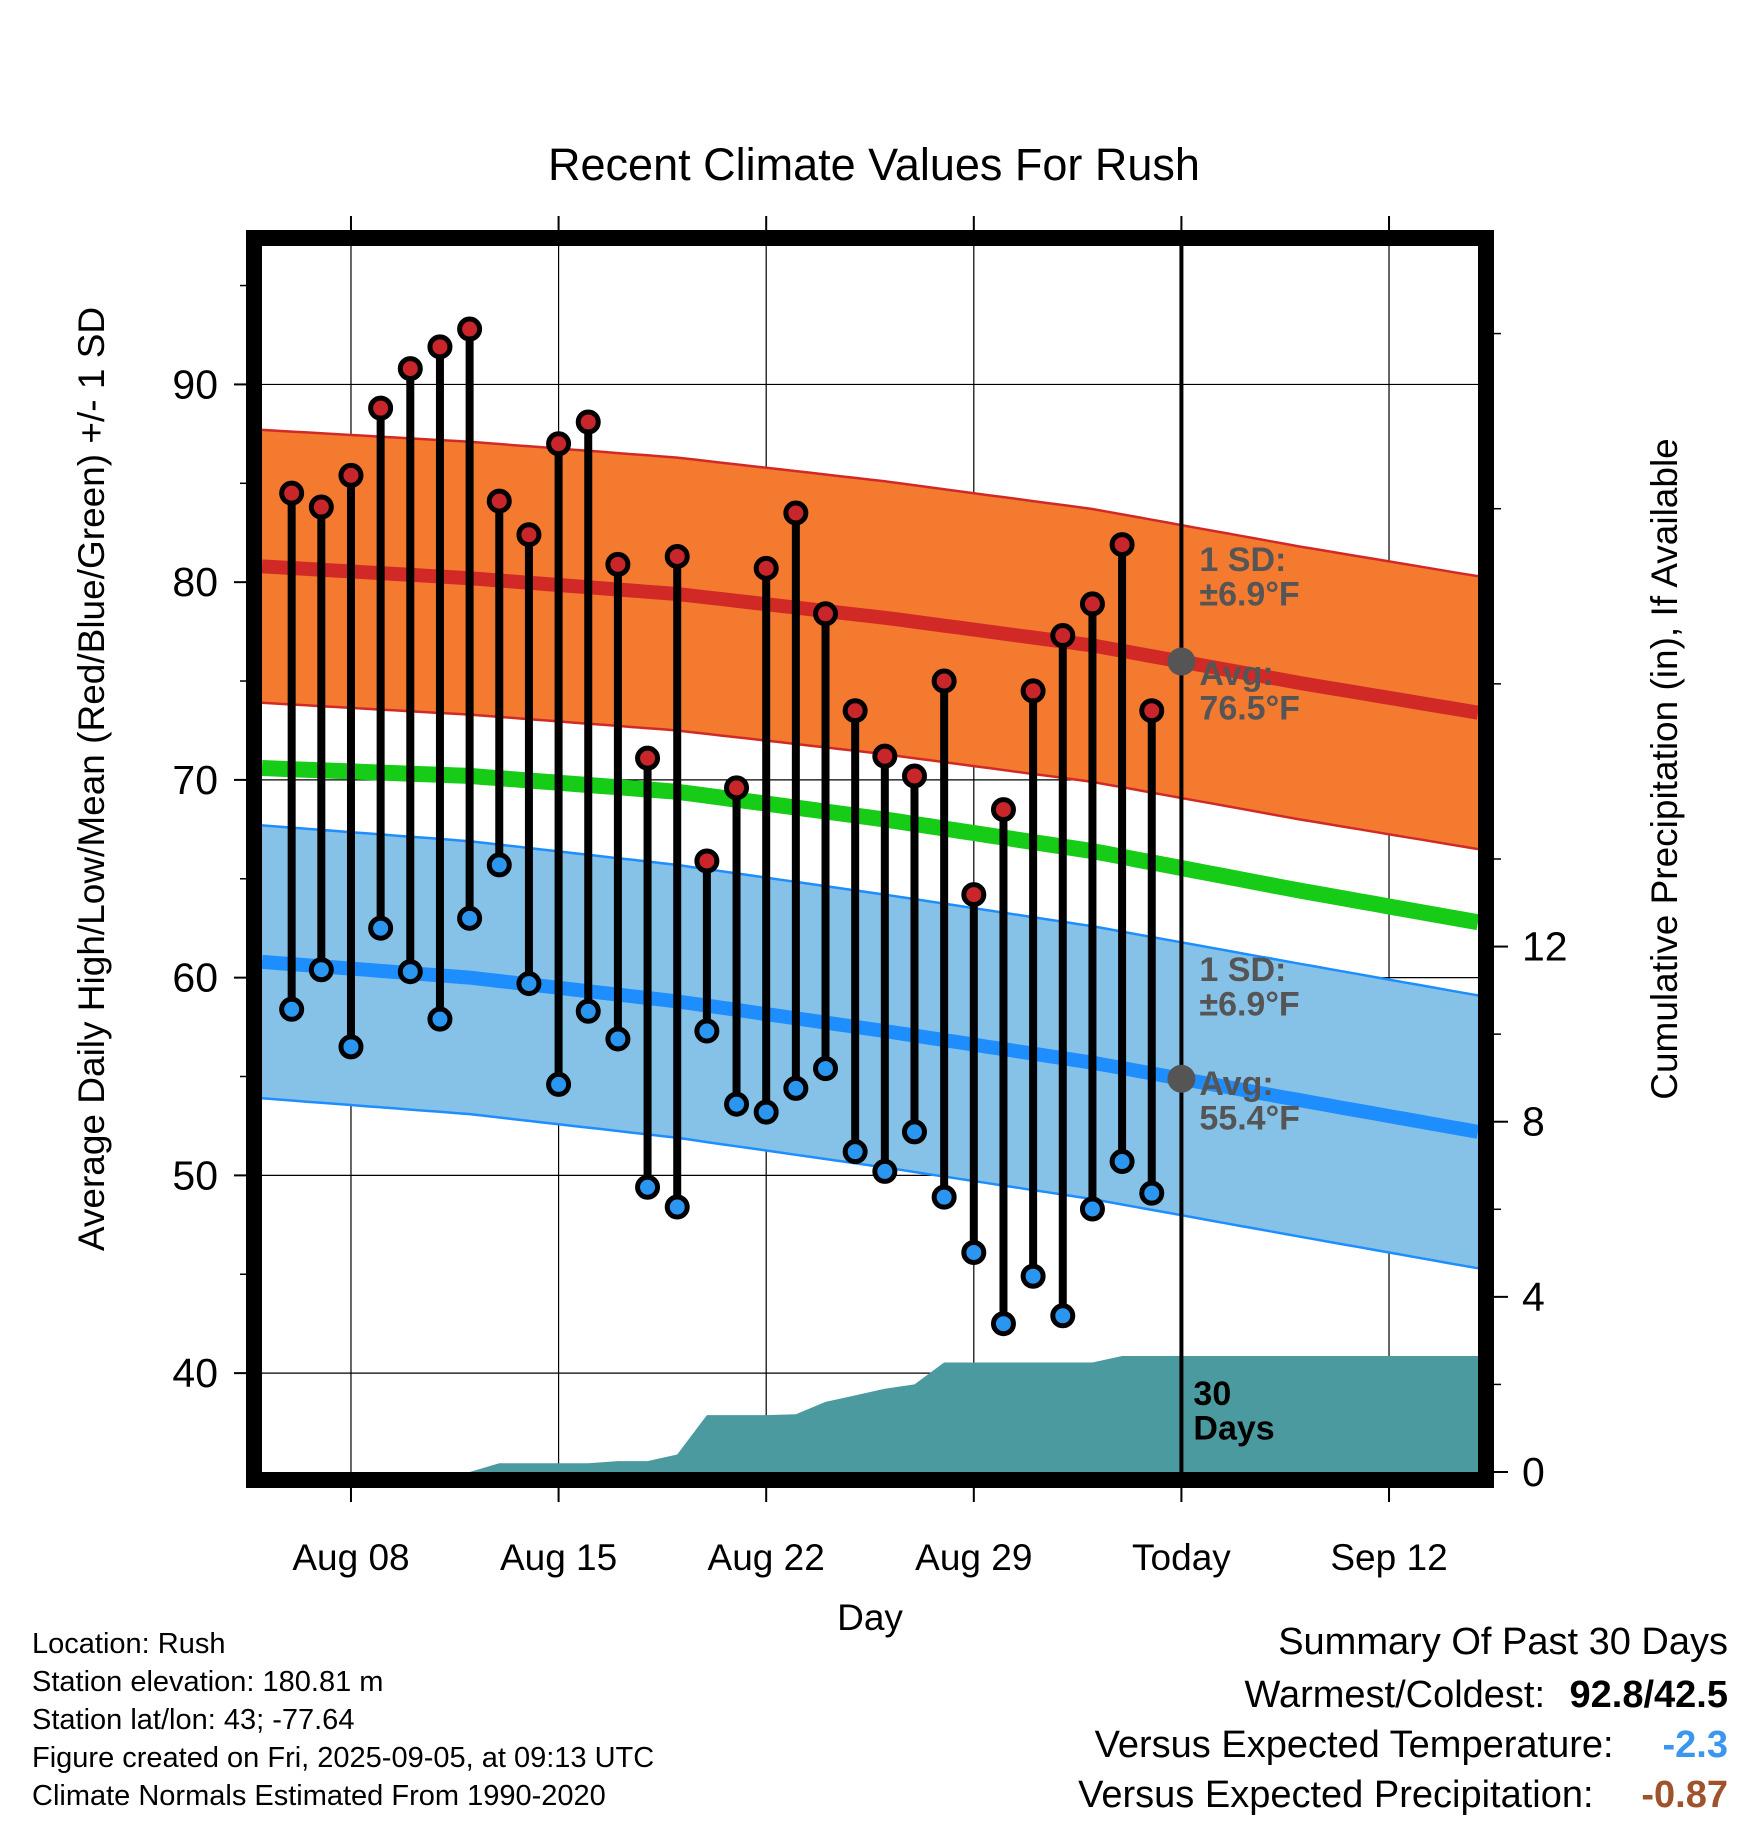 This screenshot has width=1748, height=1828. I want to click on summary-panel: Summary Of Past 30 Days, so click(1503, 1642).